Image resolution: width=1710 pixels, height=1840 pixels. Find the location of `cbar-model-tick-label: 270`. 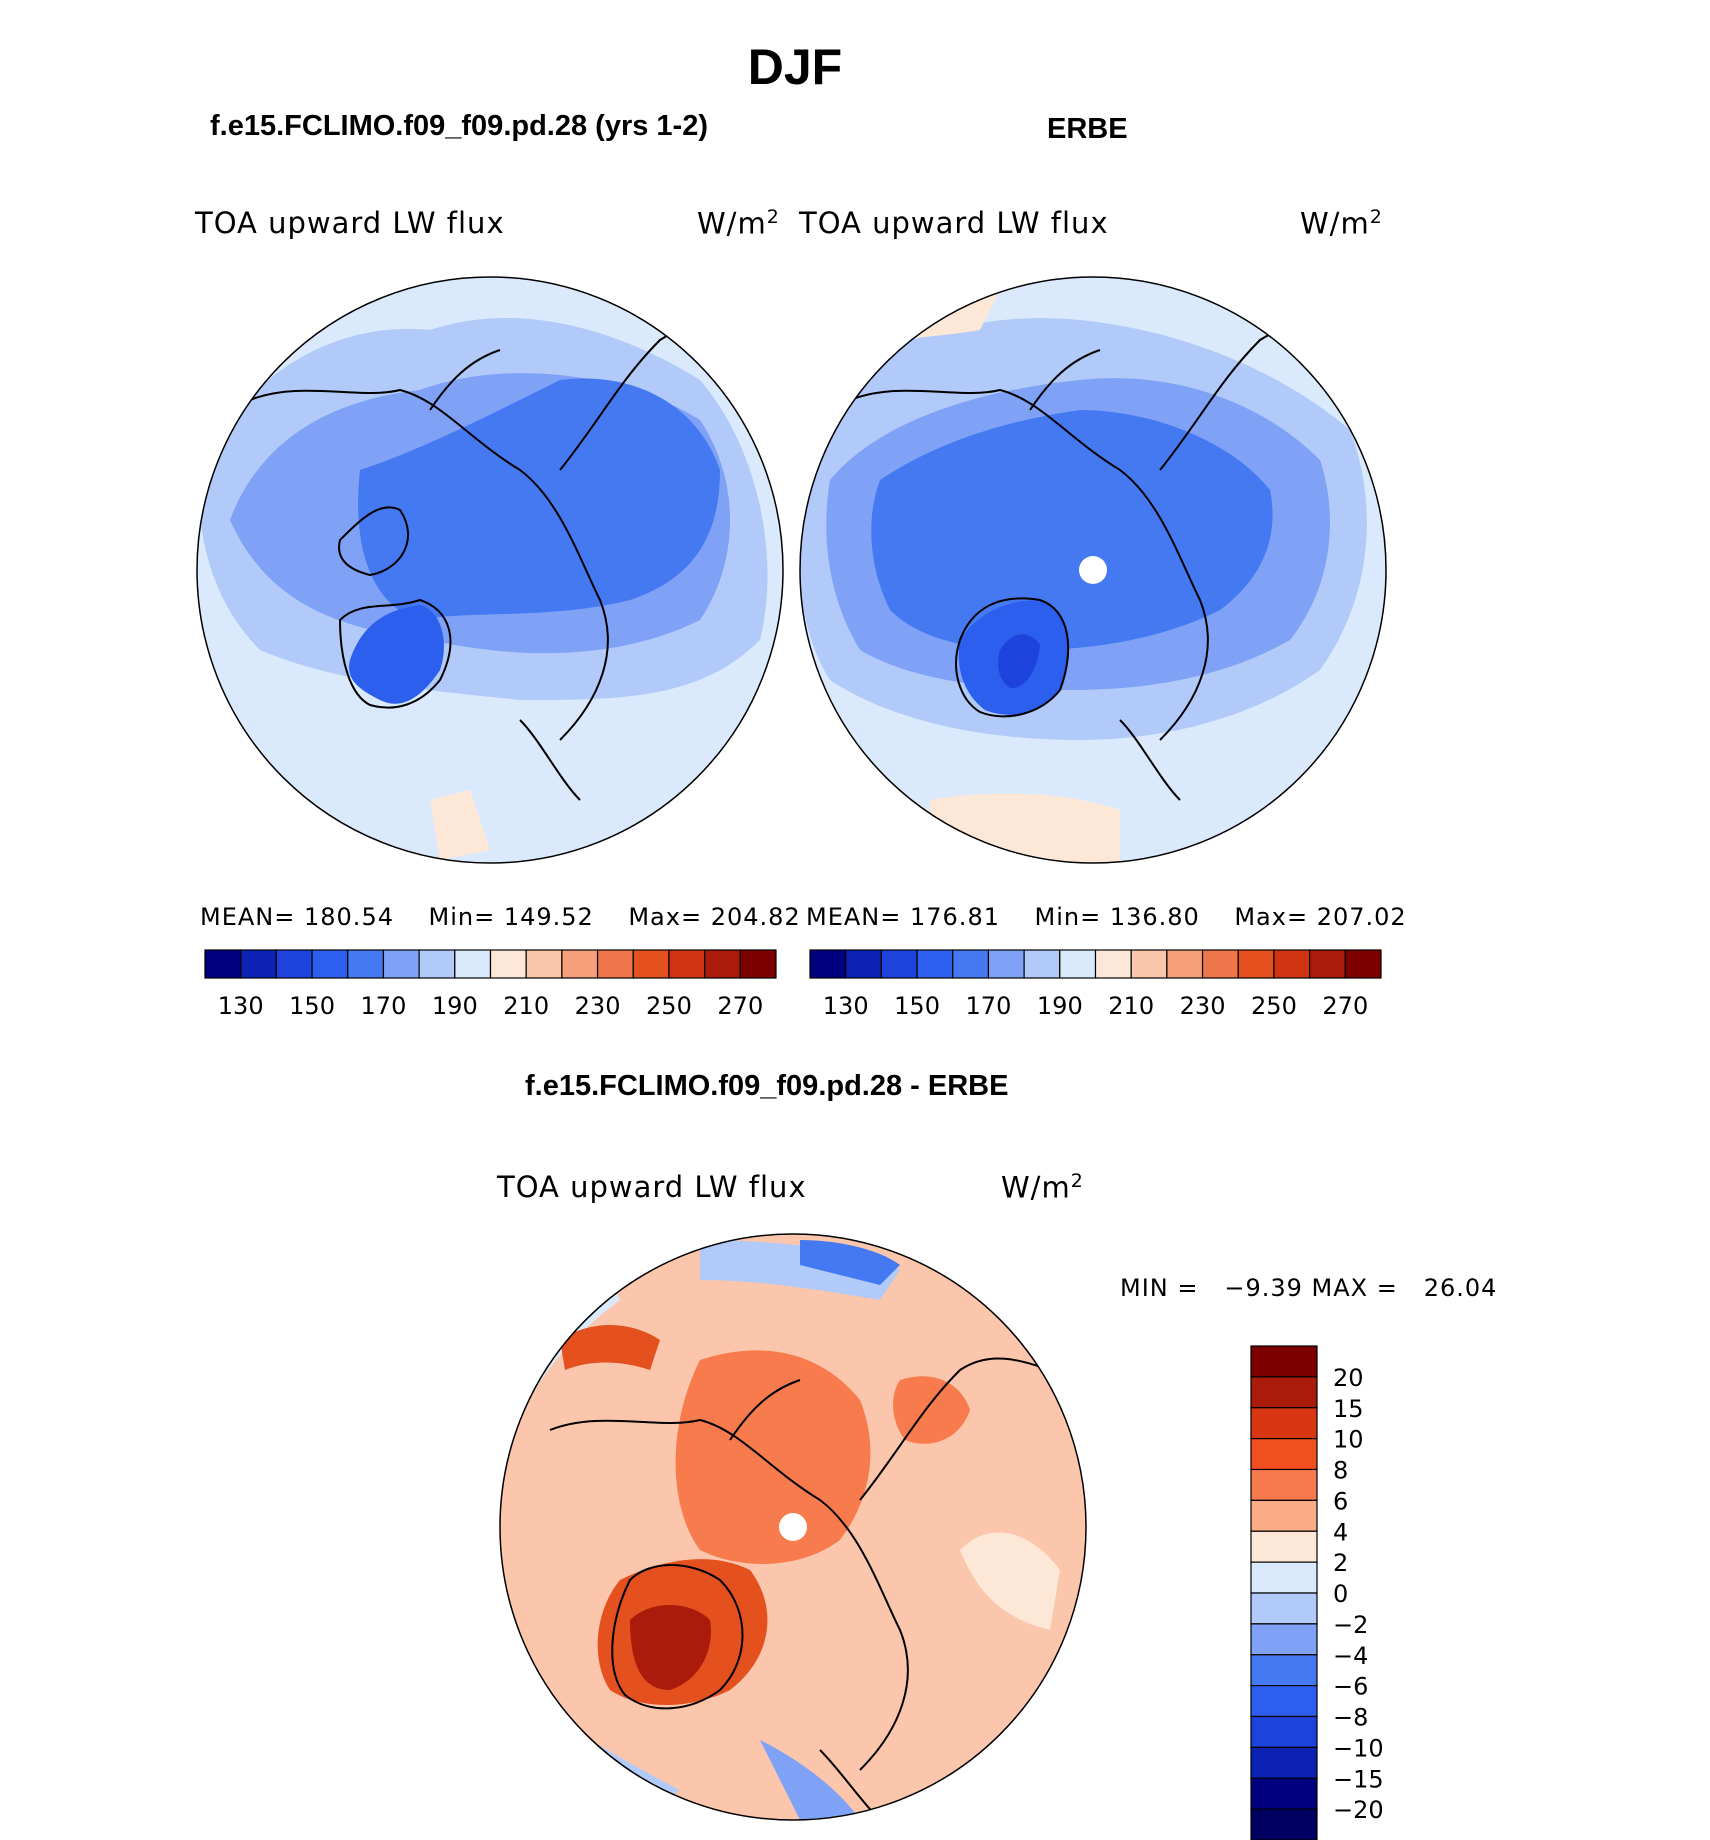

cbar-model-tick-label: 270 is located at coordinates (740, 1006).